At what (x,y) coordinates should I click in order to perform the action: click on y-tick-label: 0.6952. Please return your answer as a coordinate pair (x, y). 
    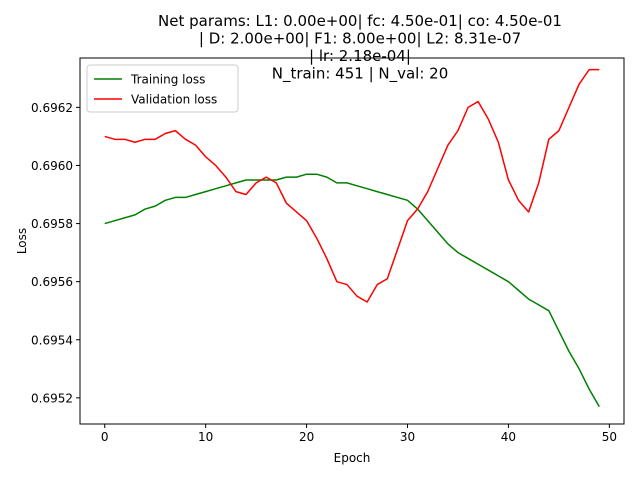
    Looking at the image, I should click on (52, 398).